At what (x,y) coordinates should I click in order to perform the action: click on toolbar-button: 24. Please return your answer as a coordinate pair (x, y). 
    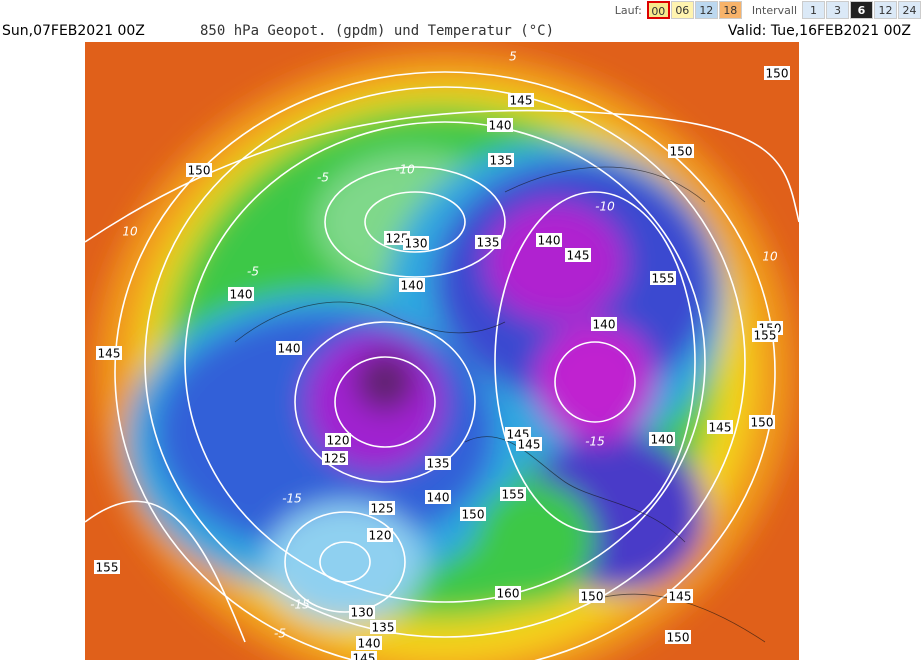
    Looking at the image, I should click on (909, 10).